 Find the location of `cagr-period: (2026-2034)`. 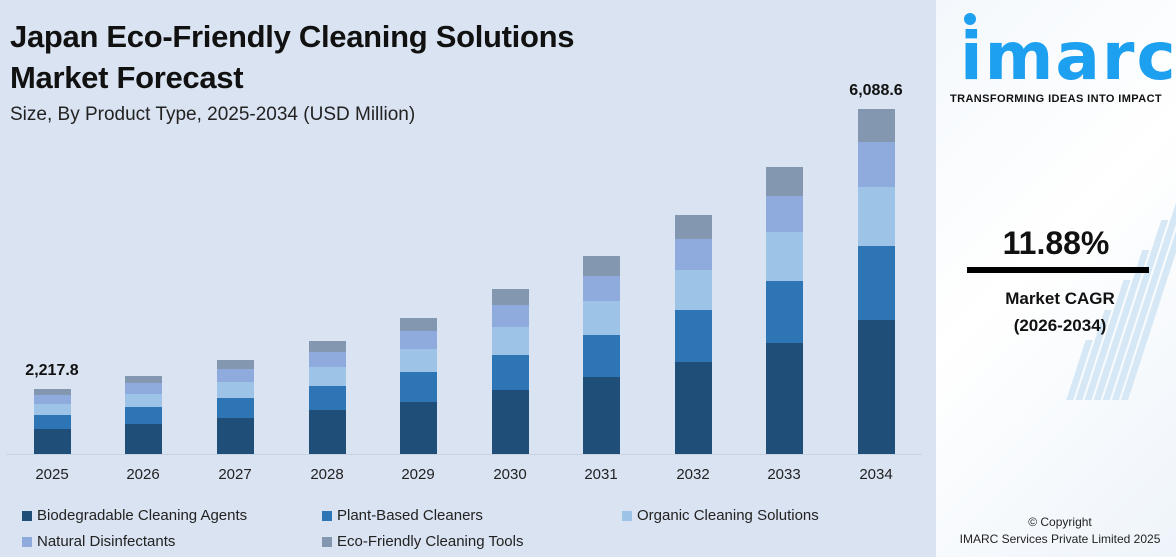

cagr-period: (2026-2034) is located at coordinates (1060, 325).